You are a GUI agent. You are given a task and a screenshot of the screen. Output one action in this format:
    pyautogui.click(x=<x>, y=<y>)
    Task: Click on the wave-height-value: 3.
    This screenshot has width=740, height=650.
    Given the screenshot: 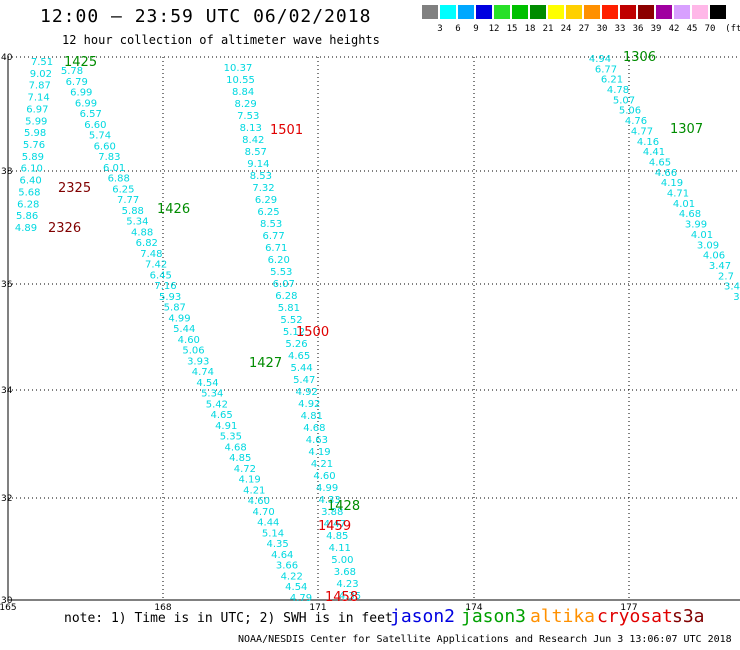 What is the action you would take?
    pyautogui.click(x=736, y=297)
    